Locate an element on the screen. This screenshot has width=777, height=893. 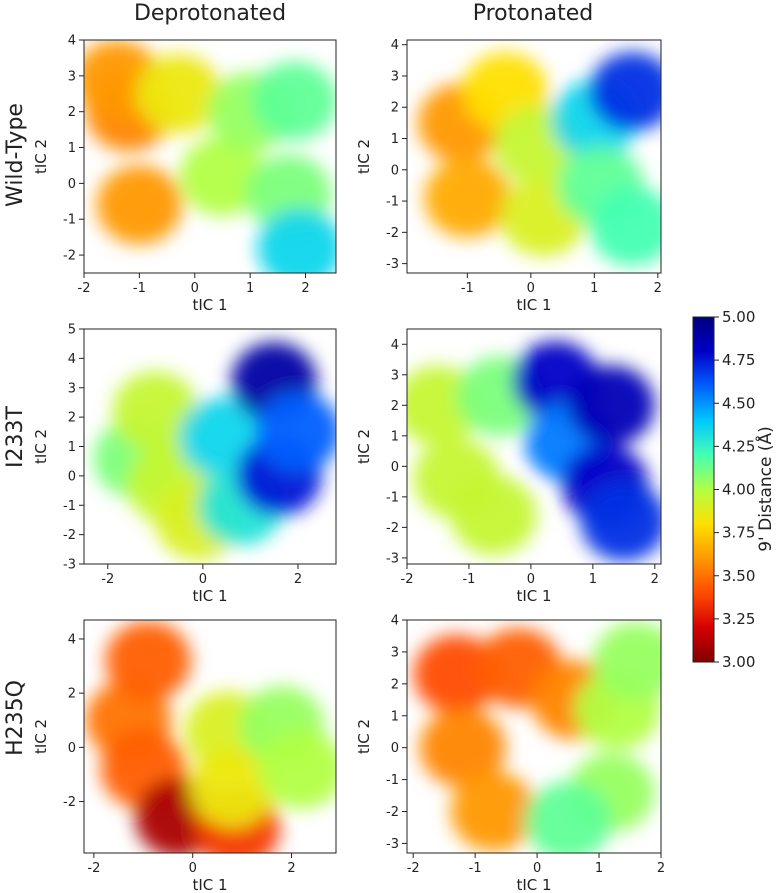
colorbar-tick-label: 3.50 is located at coordinates (738, 576).